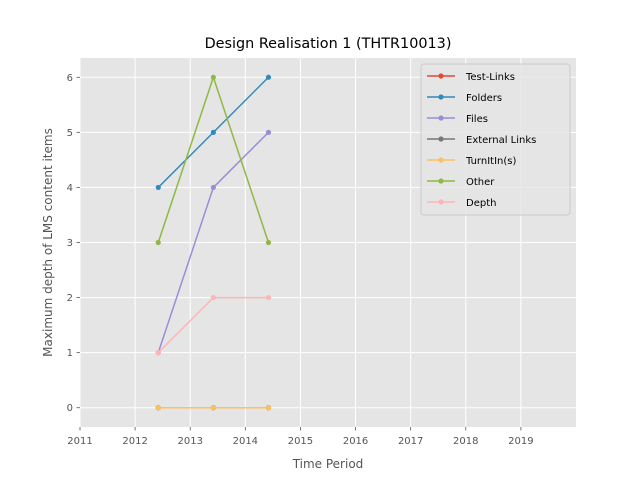 The width and height of the screenshot is (640, 480). I want to click on legend-entry: External Links, so click(481, 140).